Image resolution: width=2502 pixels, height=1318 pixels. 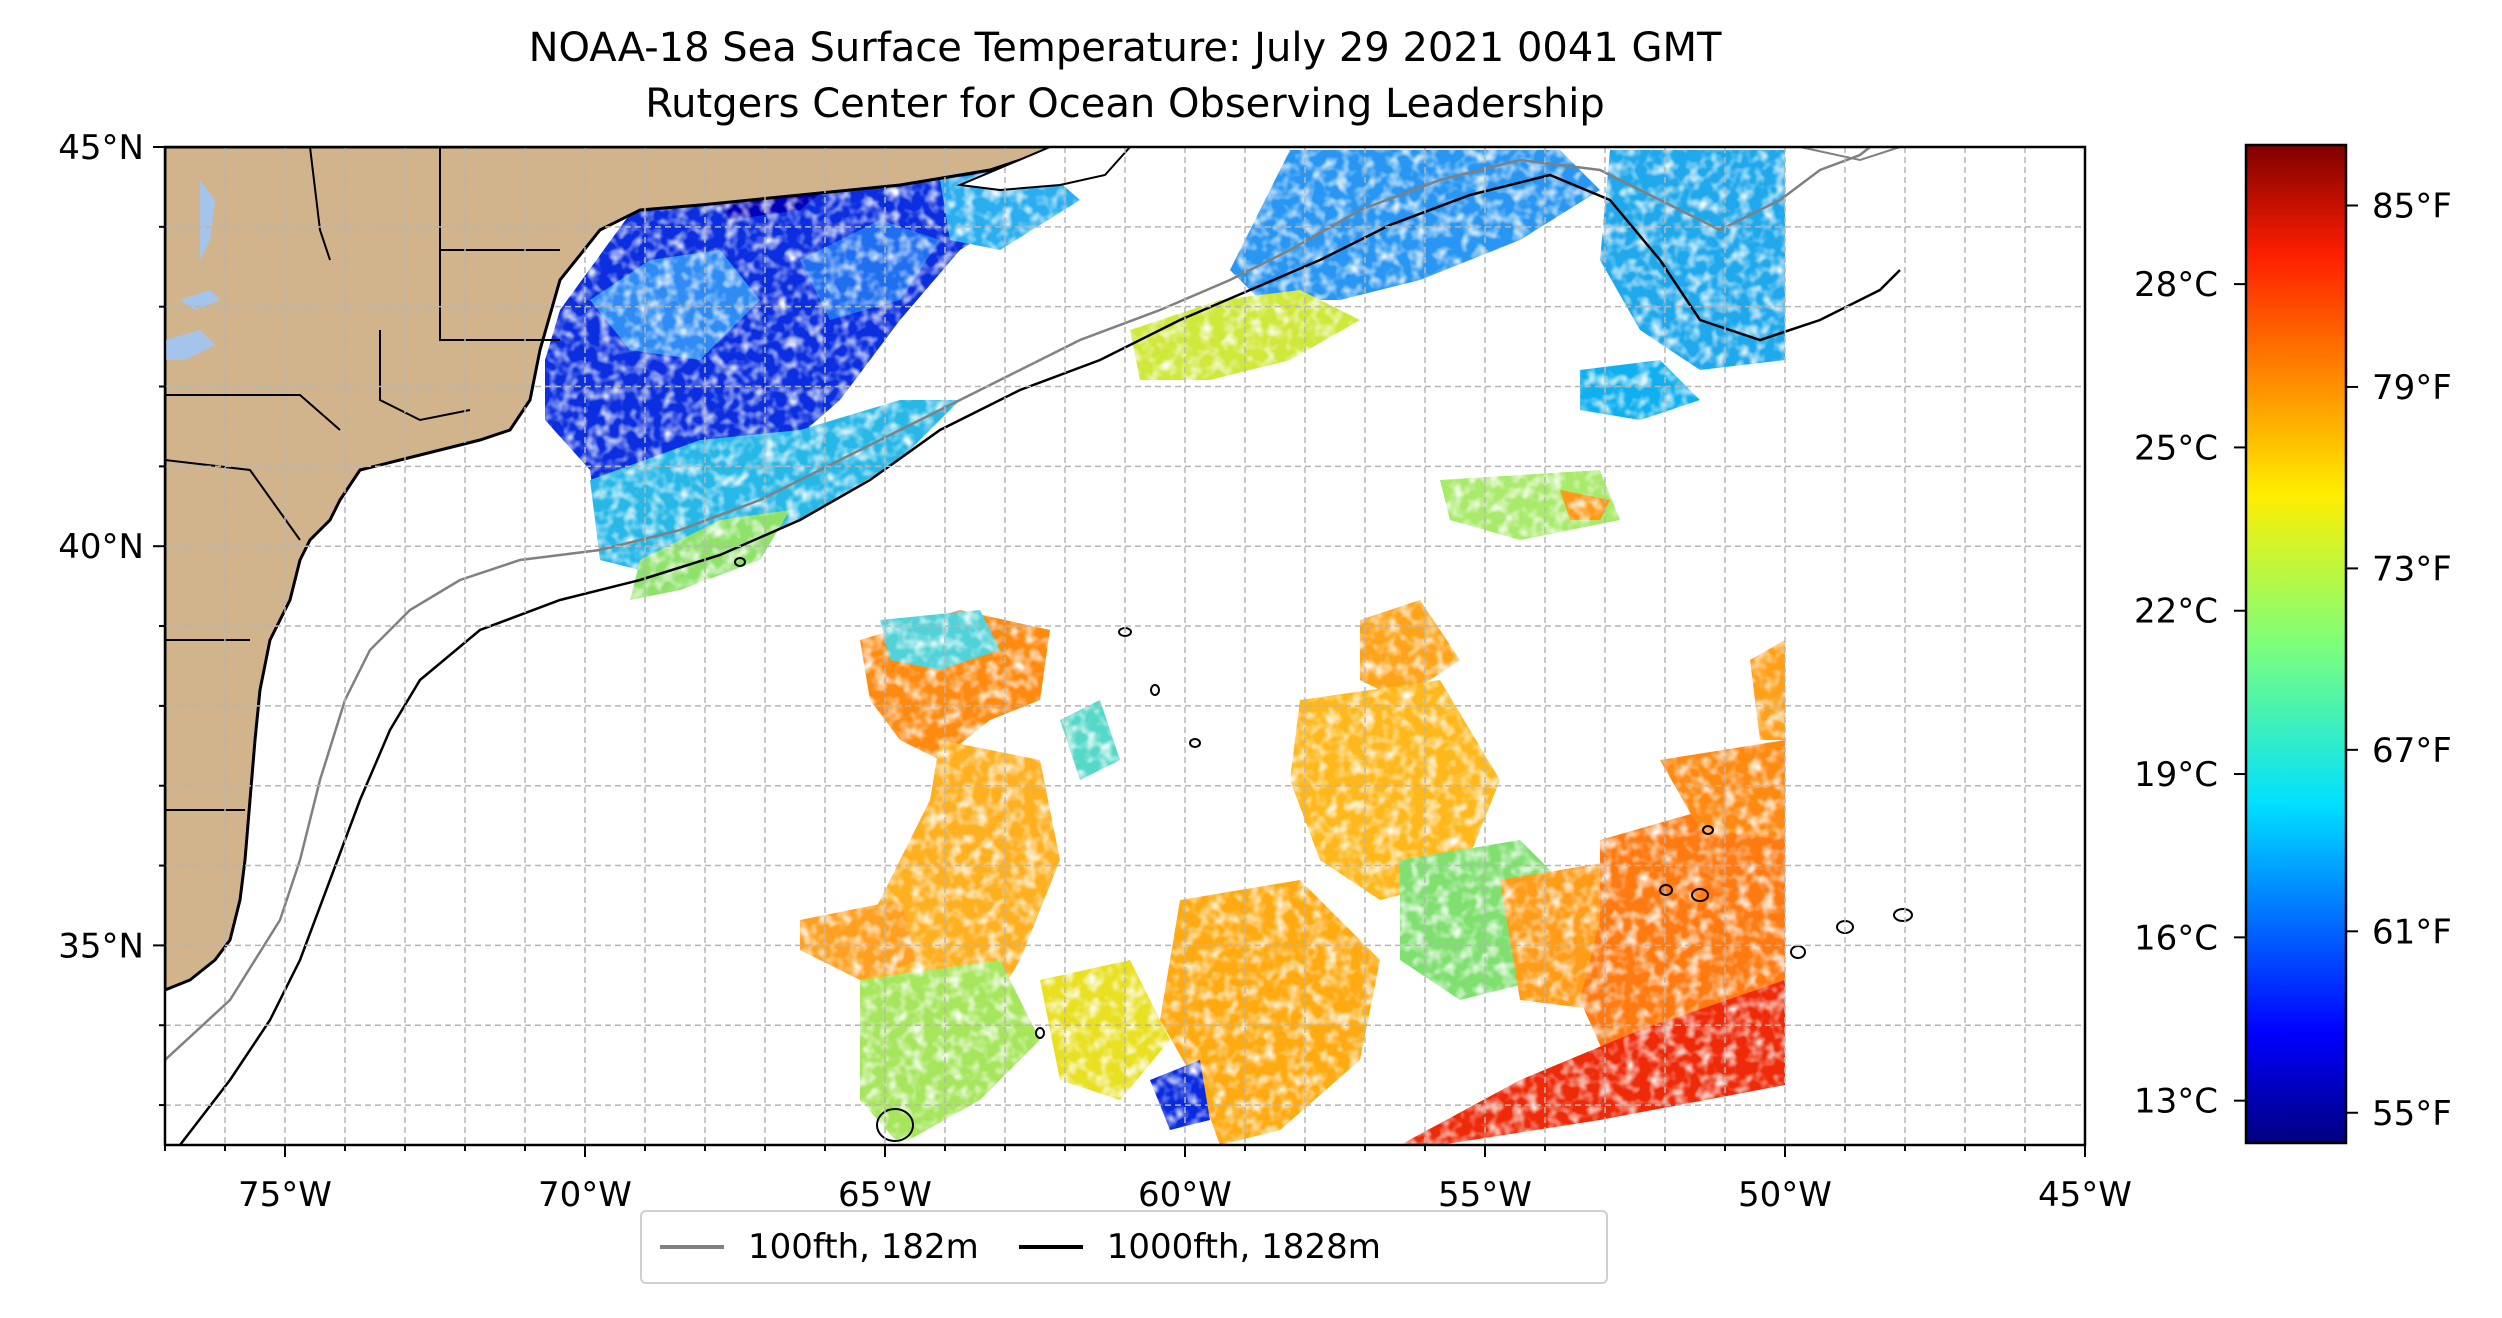 What do you see at coordinates (1050, 1247) in the screenshot?
I see `legend-swatch-1000fth` at bounding box center [1050, 1247].